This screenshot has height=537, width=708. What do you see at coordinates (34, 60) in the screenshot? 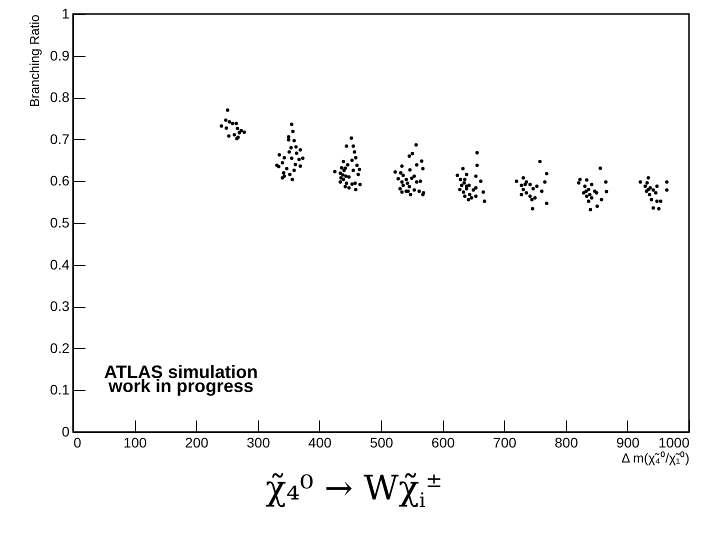
I see `y-axis-title: Branching Ratio` at bounding box center [34, 60].